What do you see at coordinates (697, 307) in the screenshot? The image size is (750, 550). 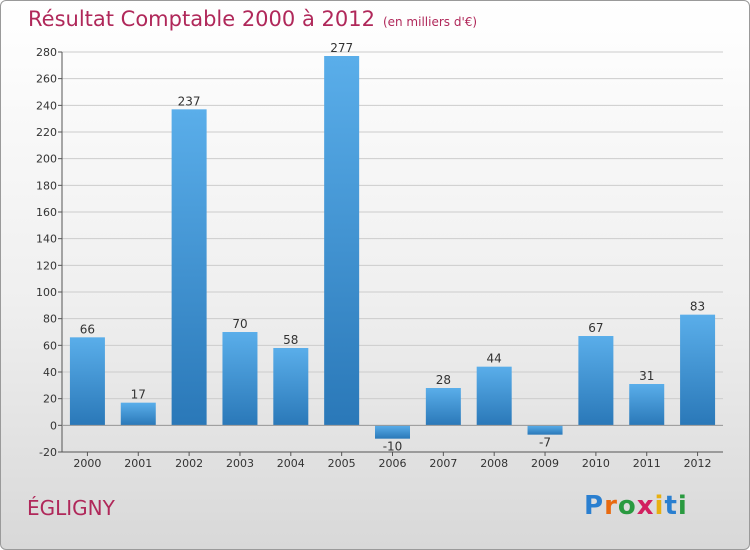 I see `data-label: 83` at bounding box center [697, 307].